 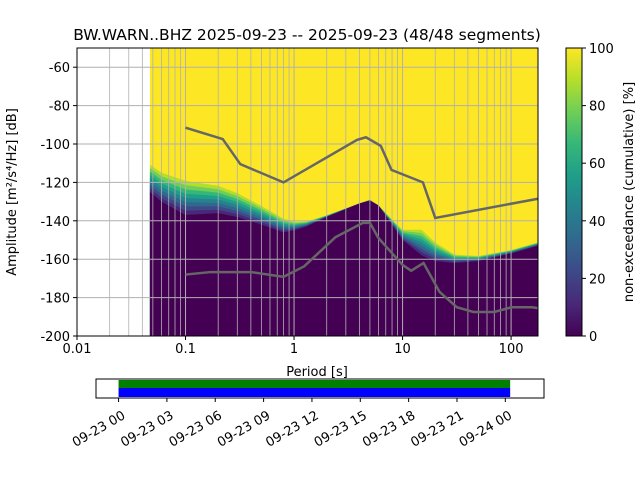 I want to click on available-data-bar, so click(x=314, y=392).